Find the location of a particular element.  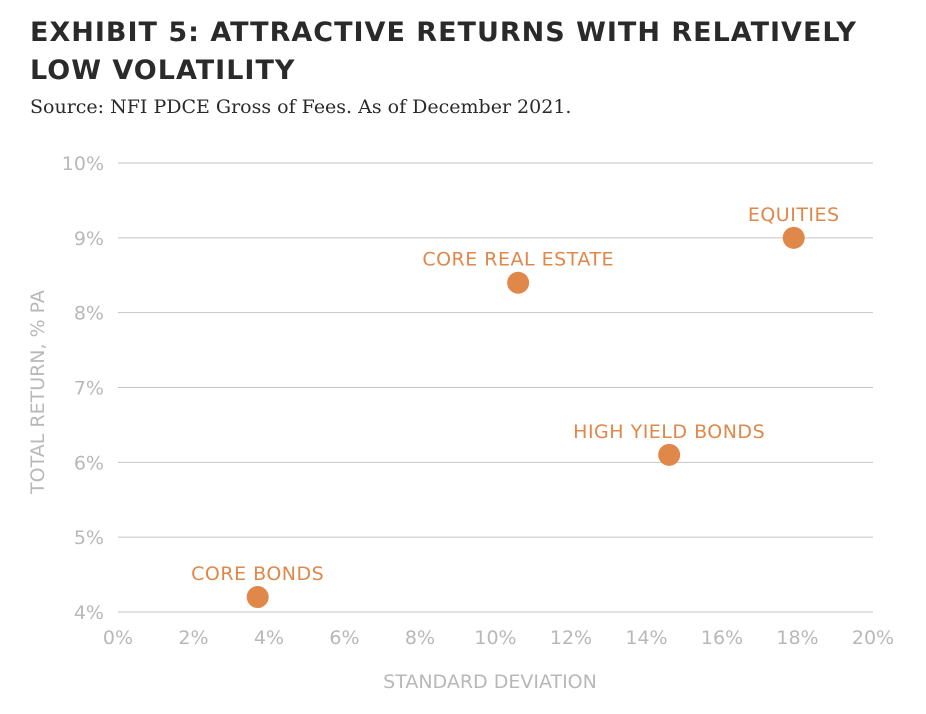

x-tick-label: 0% is located at coordinates (118, 638).